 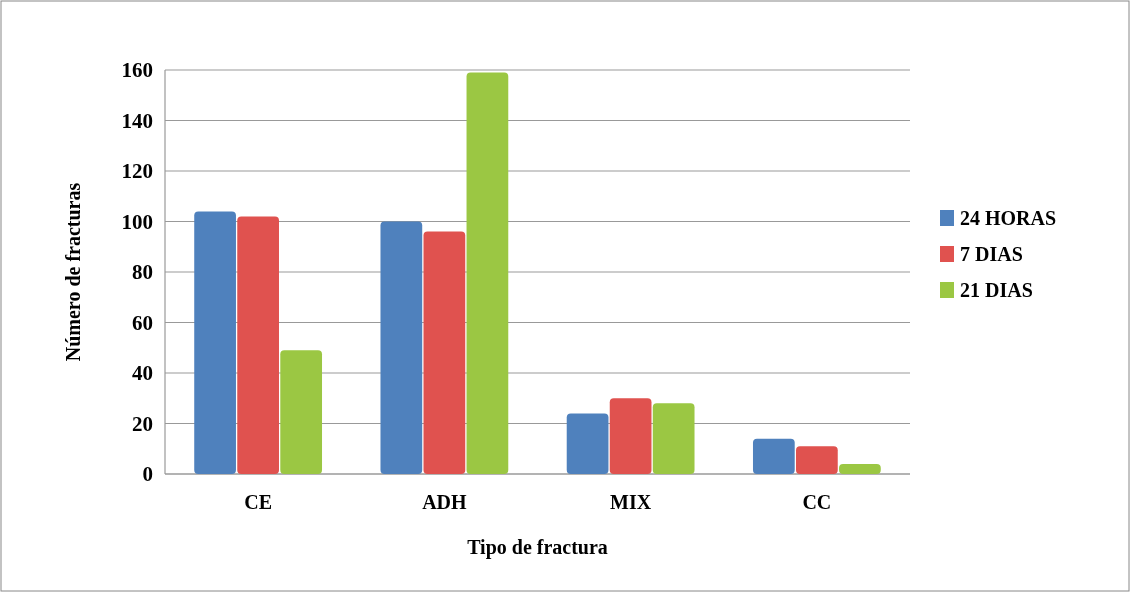 I want to click on y-tick-label: 100, so click(x=137, y=221).